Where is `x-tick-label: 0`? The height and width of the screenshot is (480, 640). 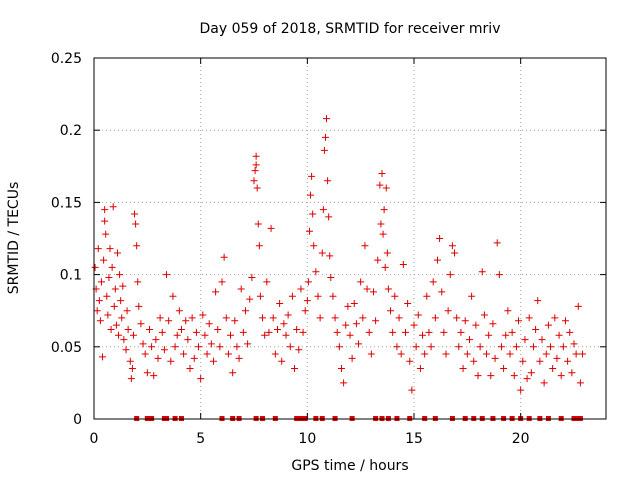
x-tick-label: 0 is located at coordinates (94, 439).